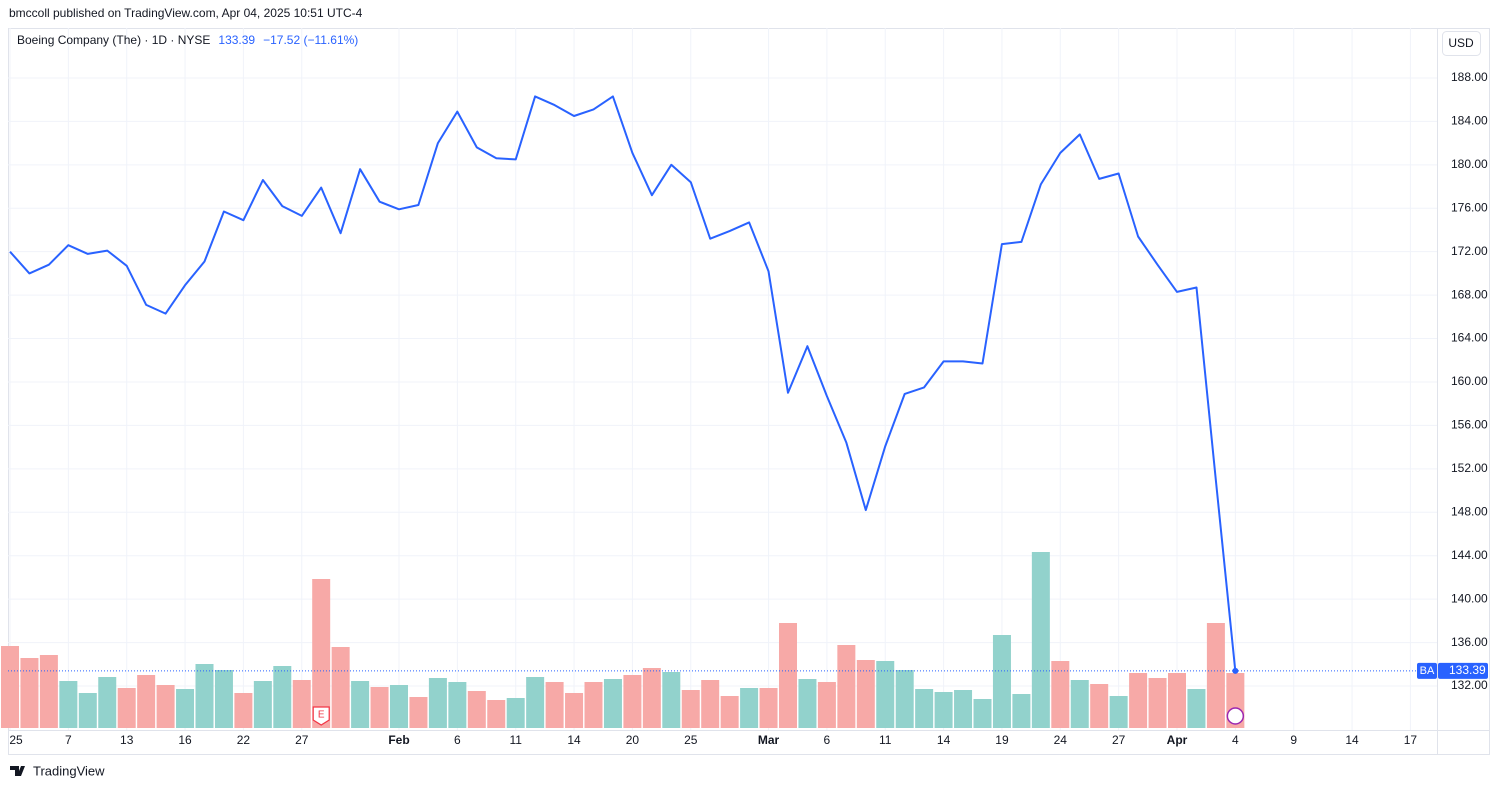 Image resolution: width=1500 pixels, height=789 pixels. Describe the element at coordinates (1469, 642) in the screenshot. I see `y-tick-label: 136.00` at that location.